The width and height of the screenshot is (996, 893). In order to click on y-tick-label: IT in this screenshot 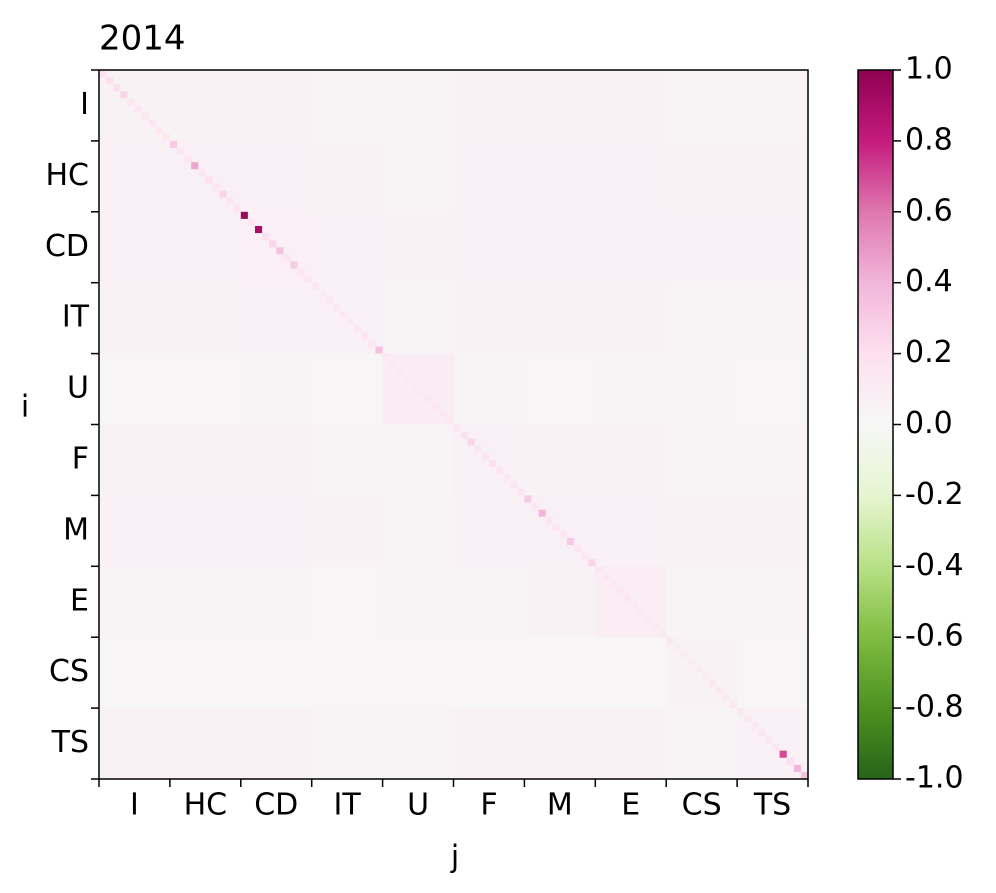, I will do `click(76, 317)`.